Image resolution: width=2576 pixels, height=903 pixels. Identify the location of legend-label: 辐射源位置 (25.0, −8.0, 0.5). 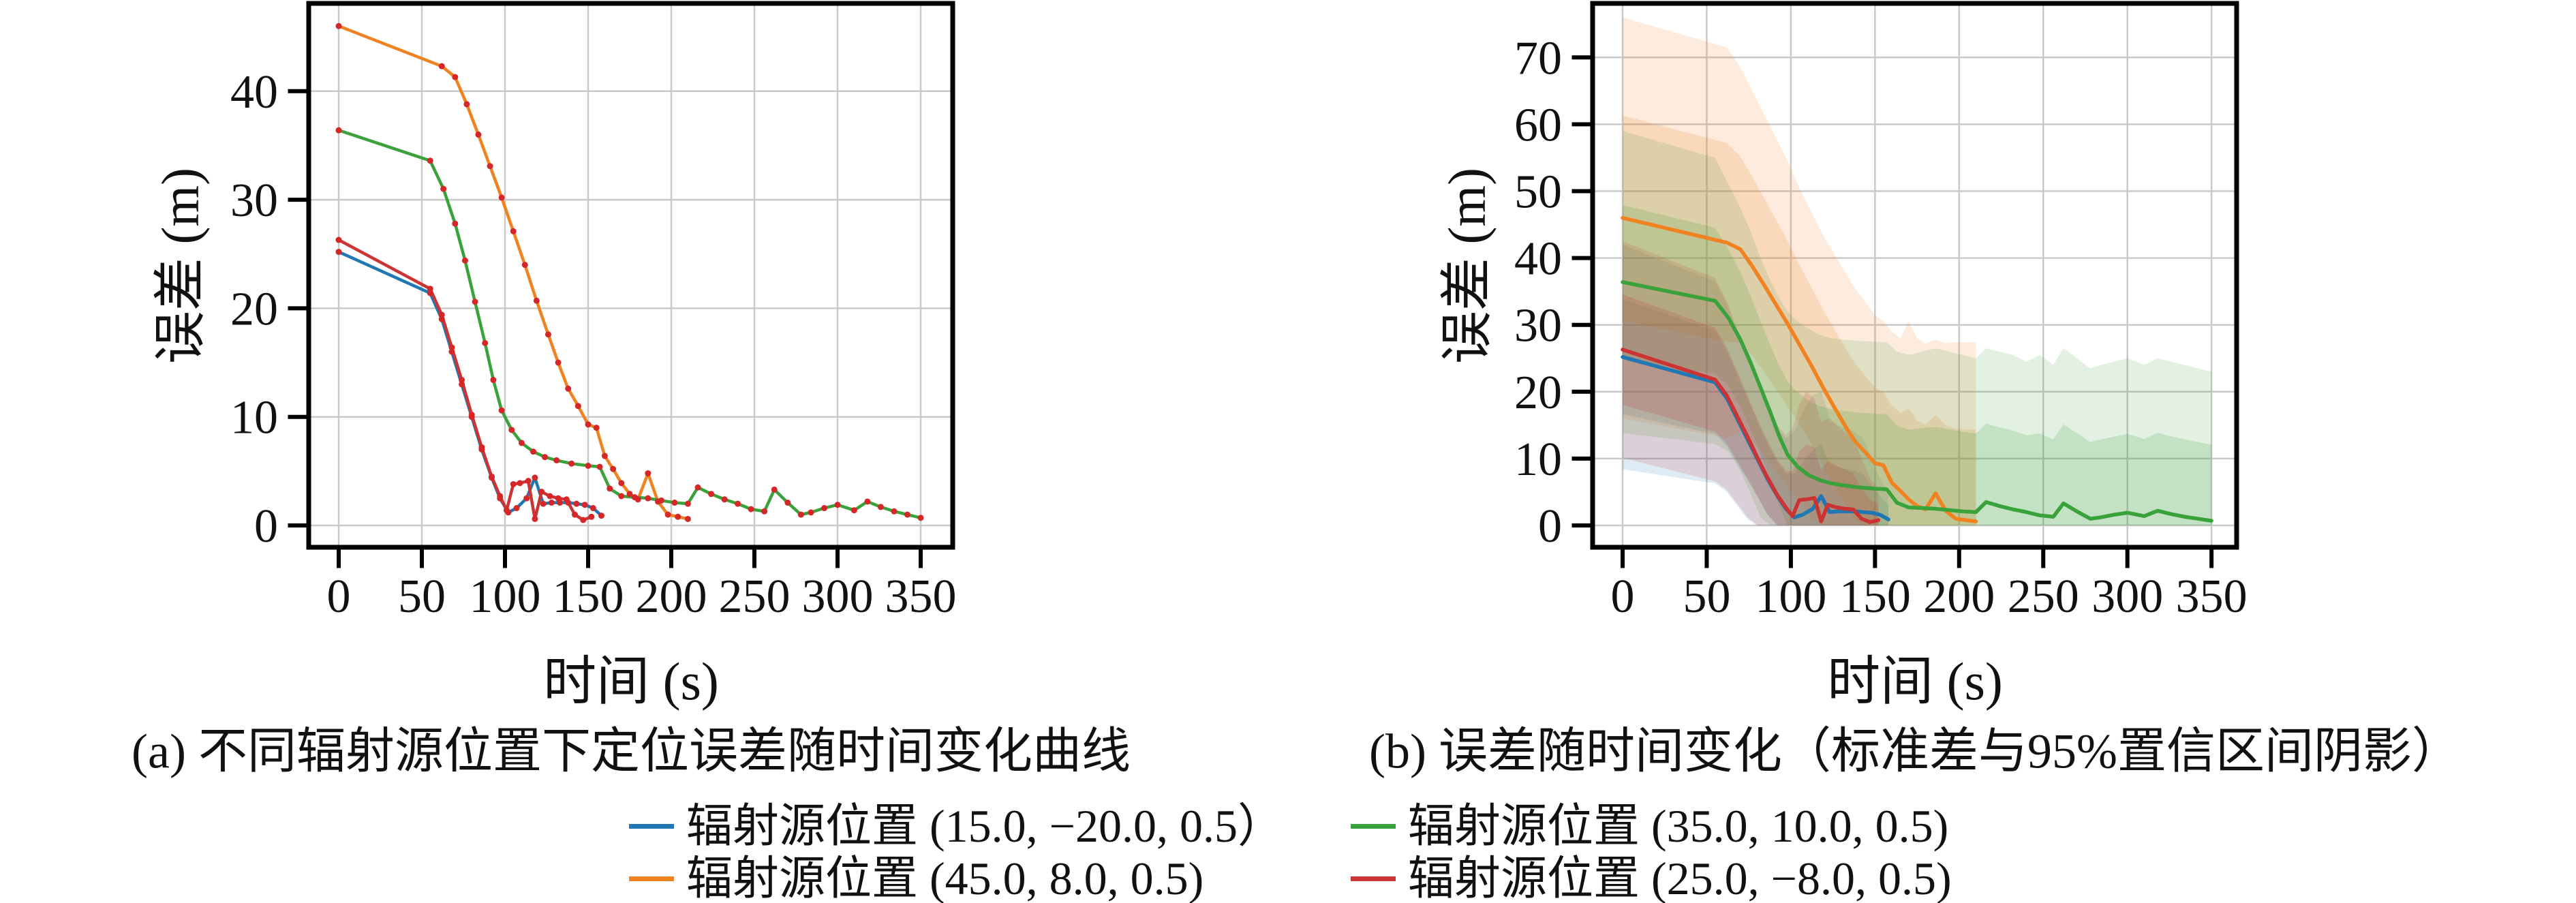
(1680, 878).